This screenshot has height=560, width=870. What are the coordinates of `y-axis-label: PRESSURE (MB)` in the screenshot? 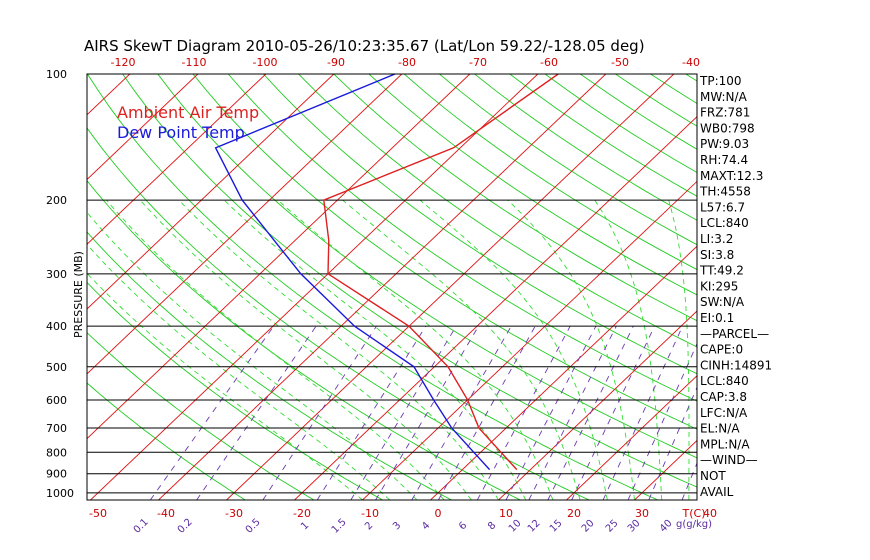 It's located at (78, 294).